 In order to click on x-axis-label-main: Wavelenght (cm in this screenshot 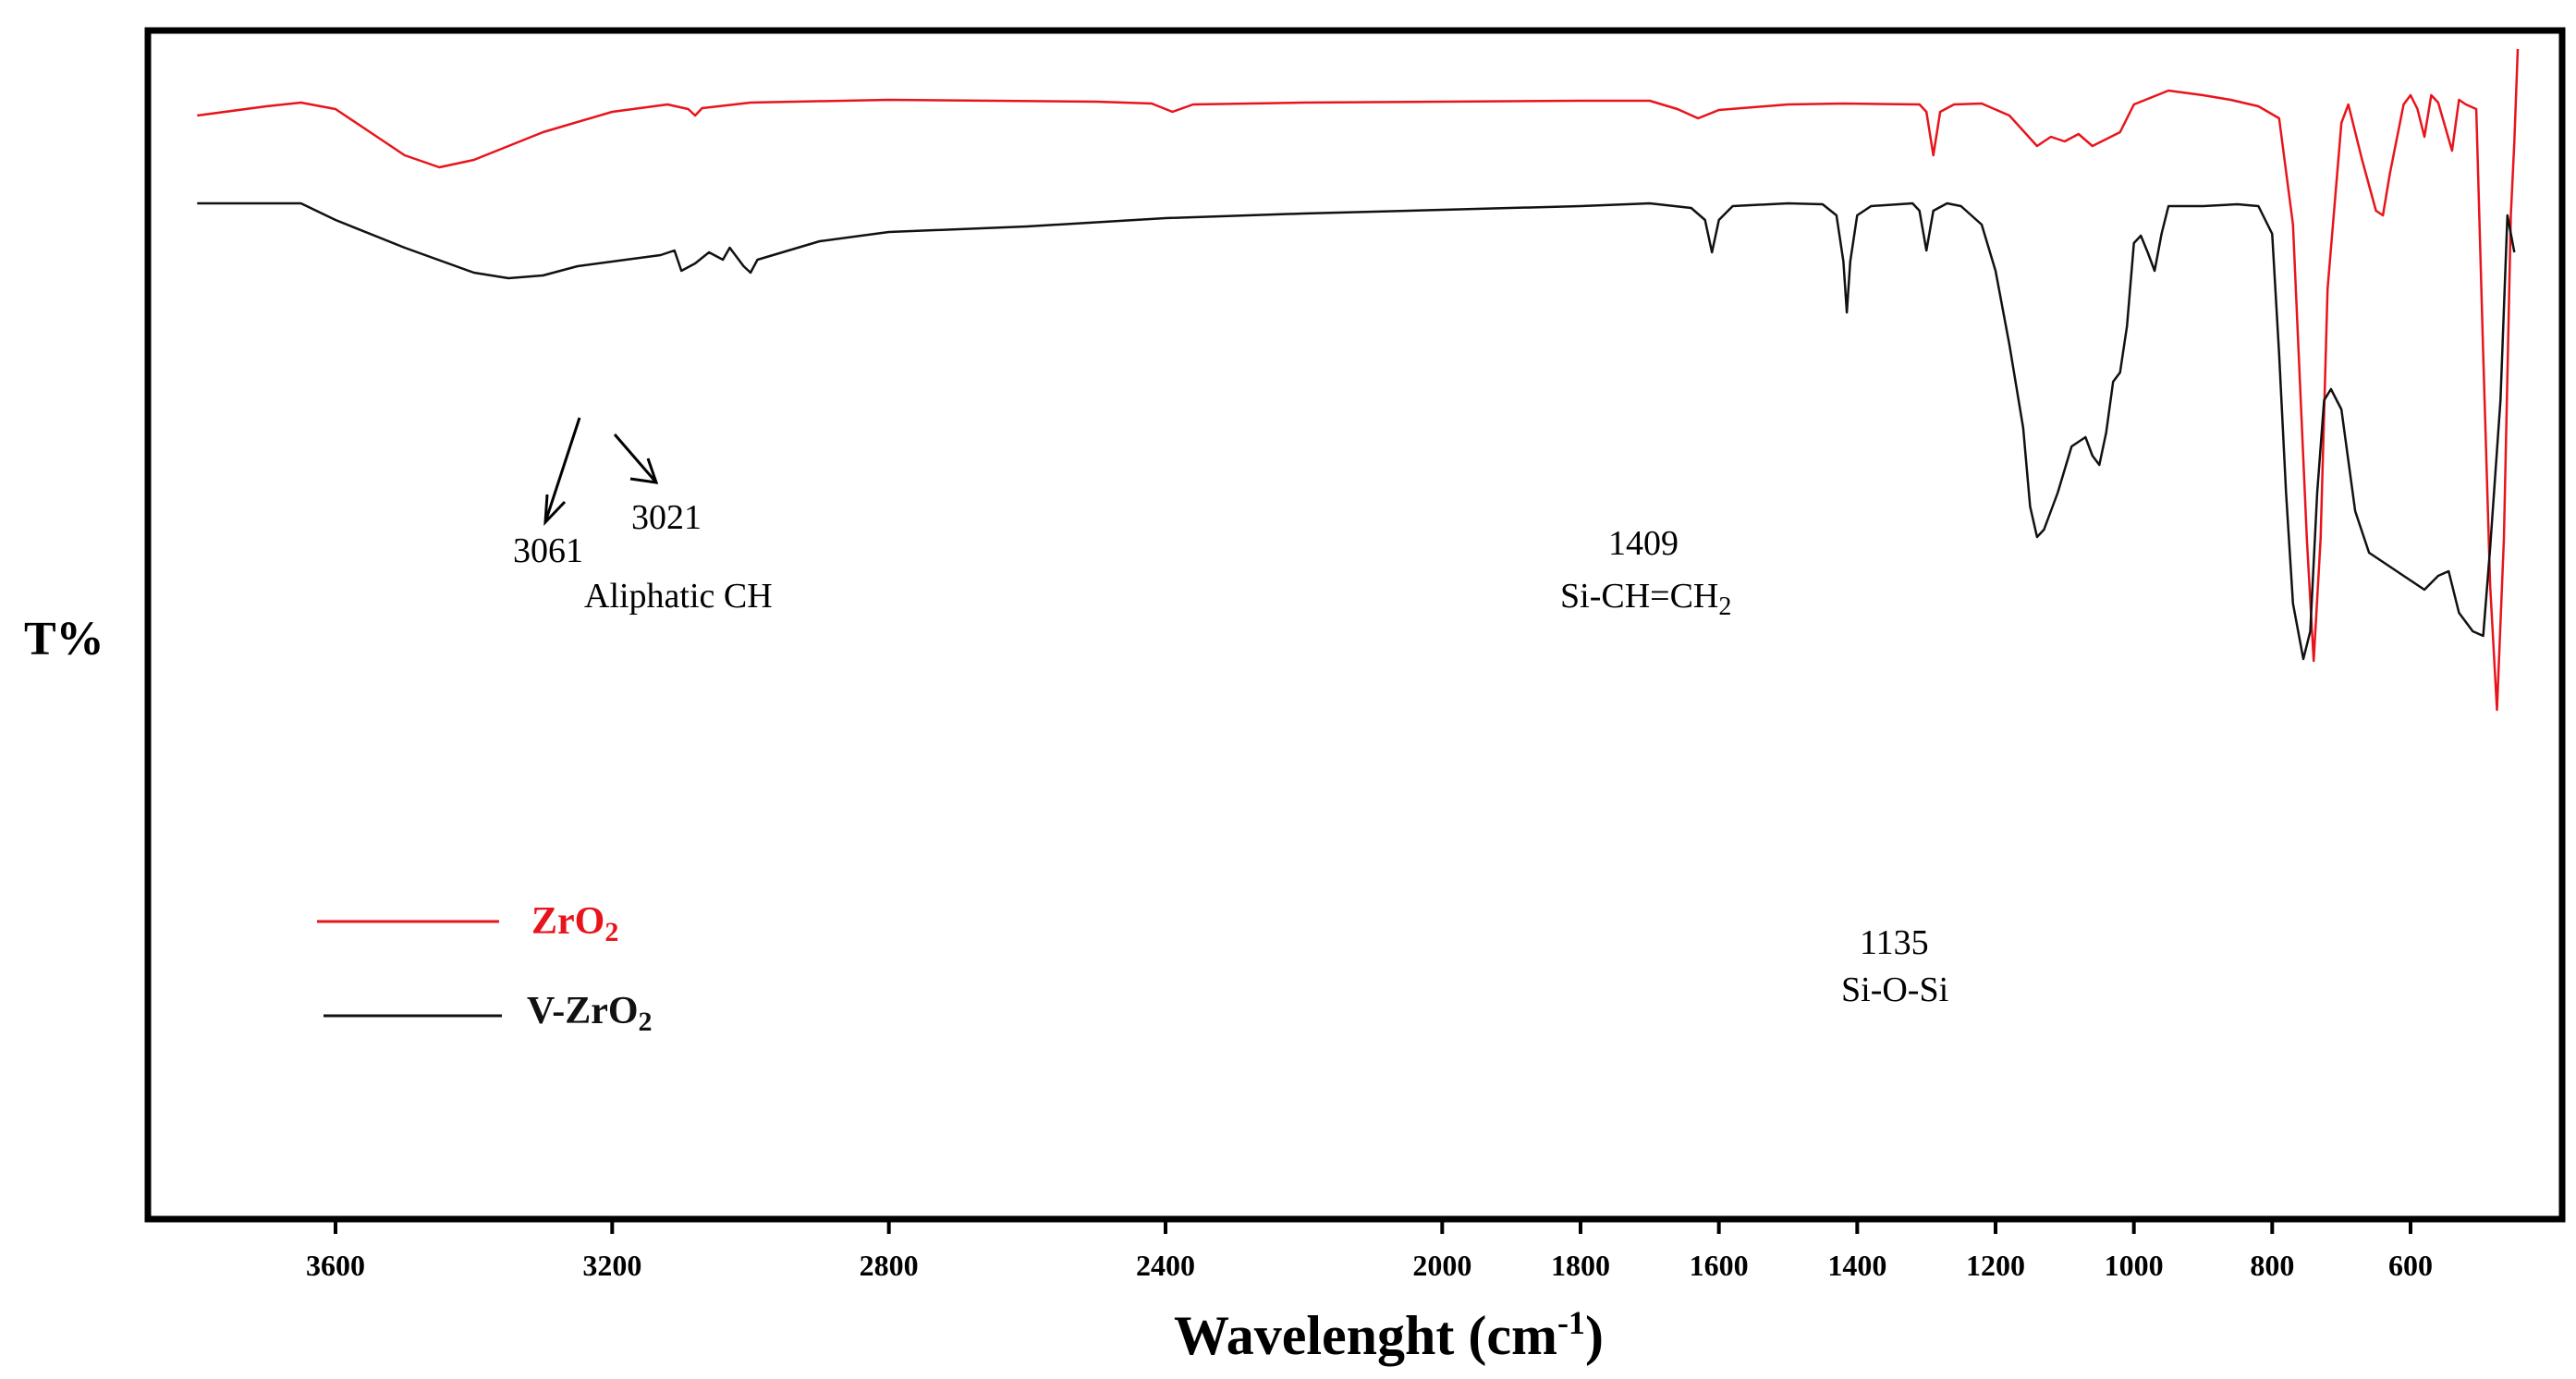, I will do `click(1365, 1335)`.